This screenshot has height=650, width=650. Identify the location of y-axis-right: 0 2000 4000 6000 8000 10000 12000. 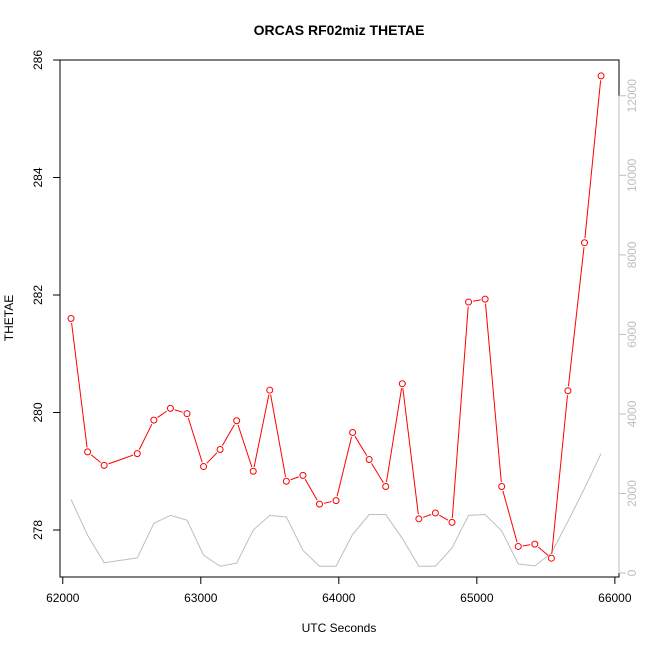
(628, 327).